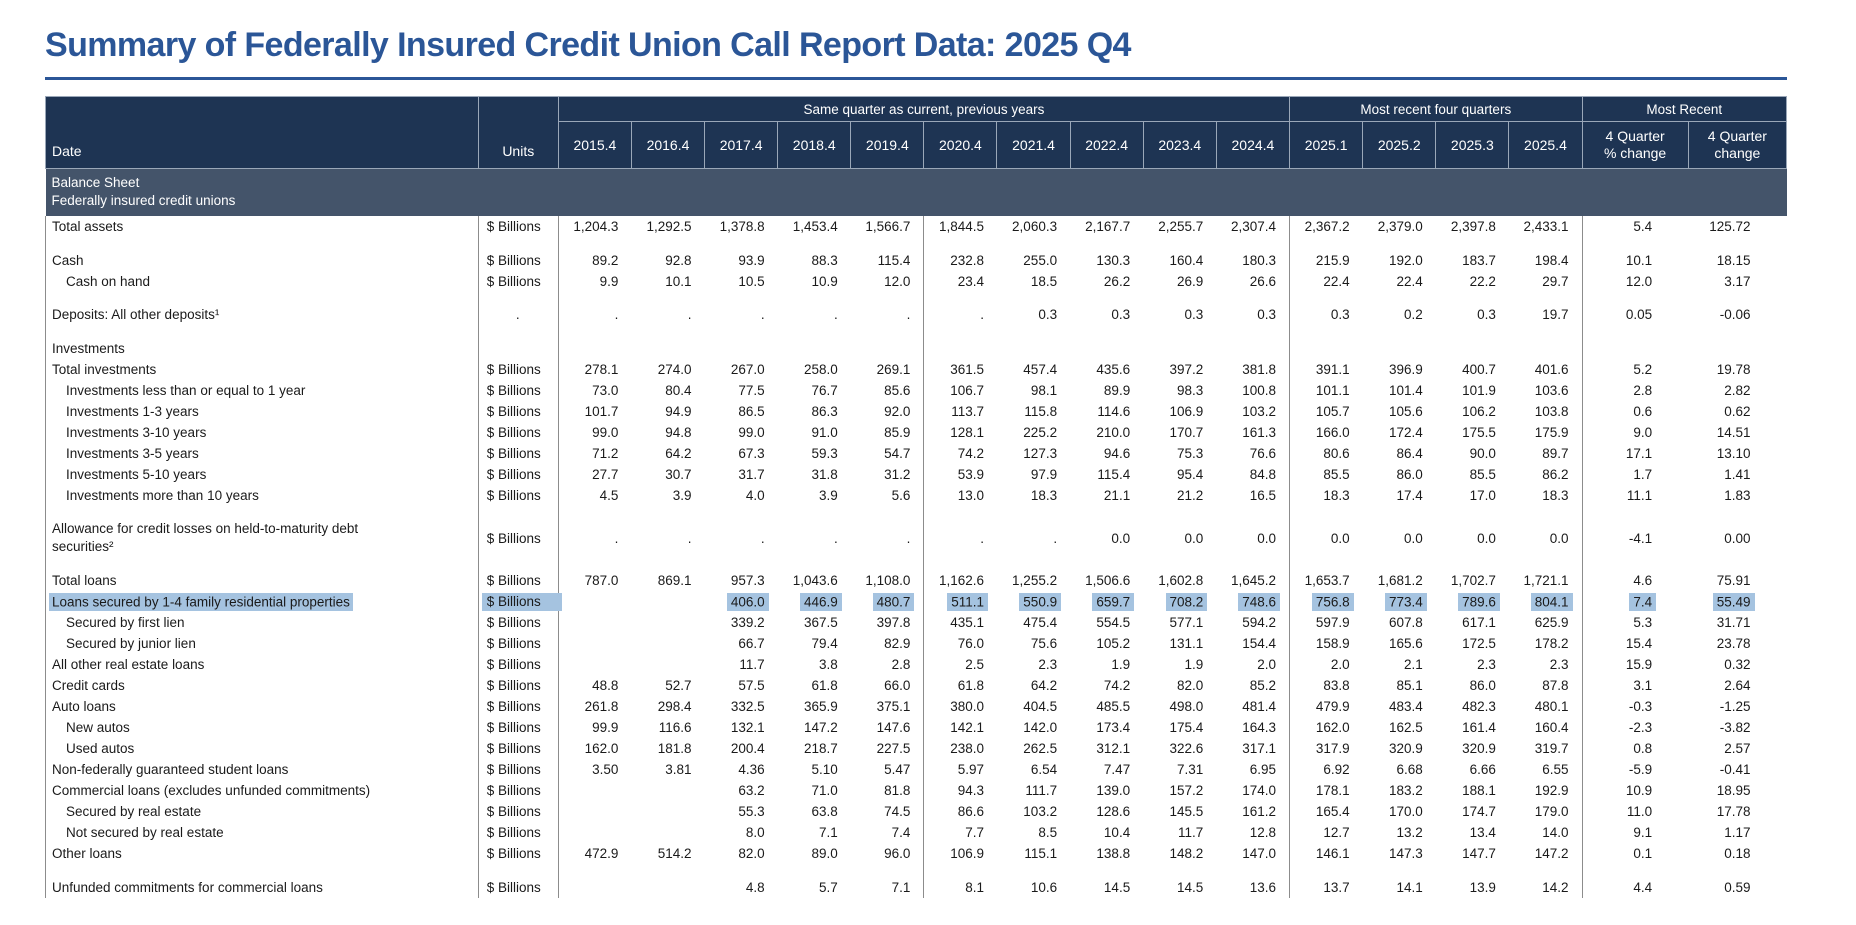  What do you see at coordinates (967, 411) in the screenshot?
I see `cell-value: 113.7` at bounding box center [967, 411].